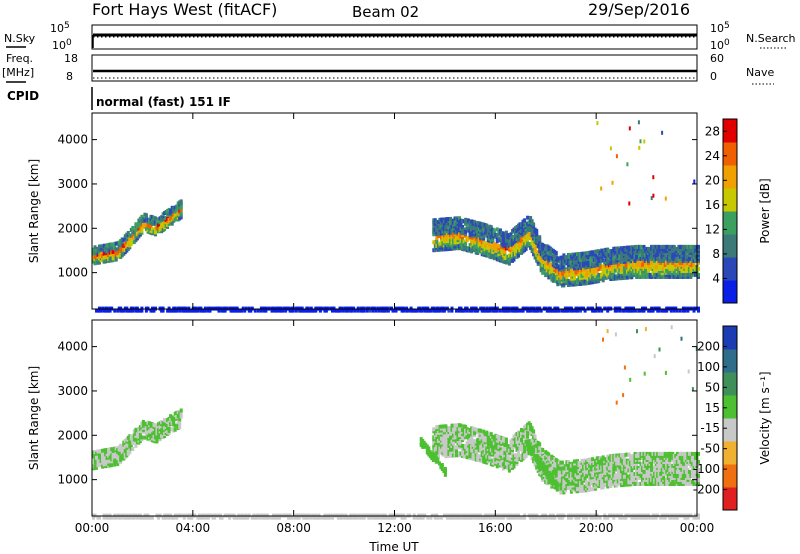 The height and width of the screenshot is (554, 800). Describe the element at coordinates (394, 68) in the screenshot. I see `freq-strip-frame` at that location.